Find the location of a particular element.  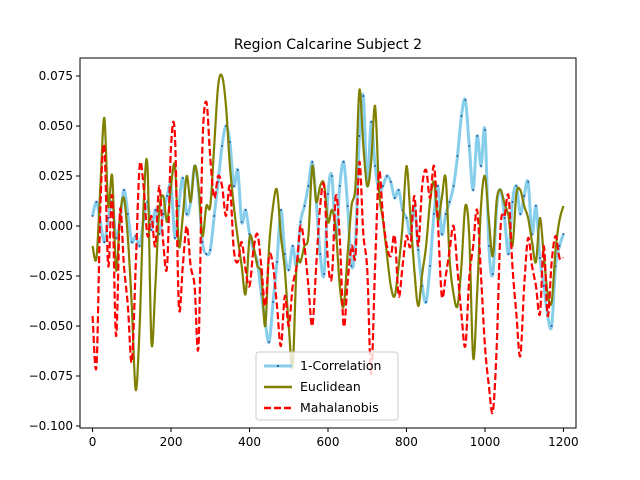

legend-label-1-correlation: 1-Correlation is located at coordinates (340, 365).